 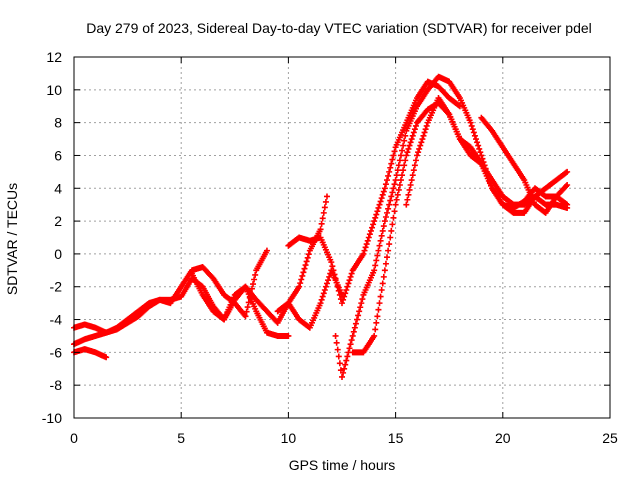 What do you see at coordinates (181, 438) in the screenshot?
I see `x-tick-label: 5` at bounding box center [181, 438].